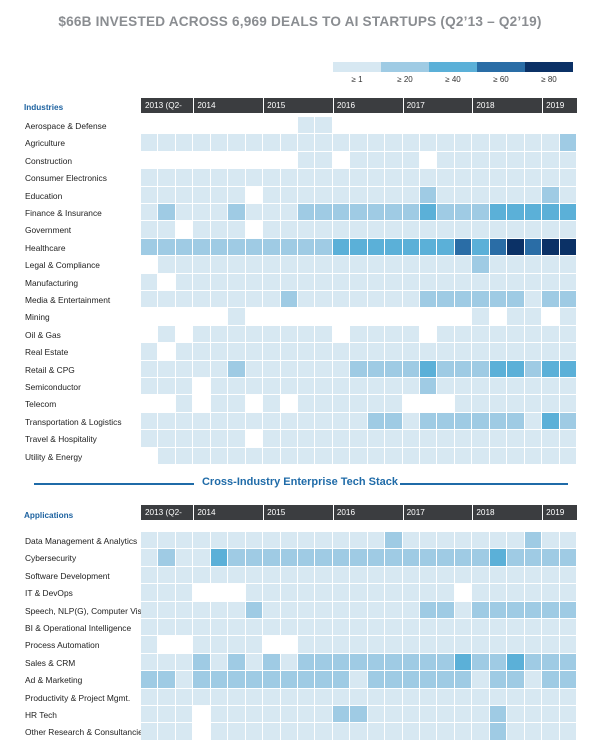 The image size is (600, 756). Describe the element at coordinates (114, 484) in the screenshot. I see `divider-line-left` at that location.